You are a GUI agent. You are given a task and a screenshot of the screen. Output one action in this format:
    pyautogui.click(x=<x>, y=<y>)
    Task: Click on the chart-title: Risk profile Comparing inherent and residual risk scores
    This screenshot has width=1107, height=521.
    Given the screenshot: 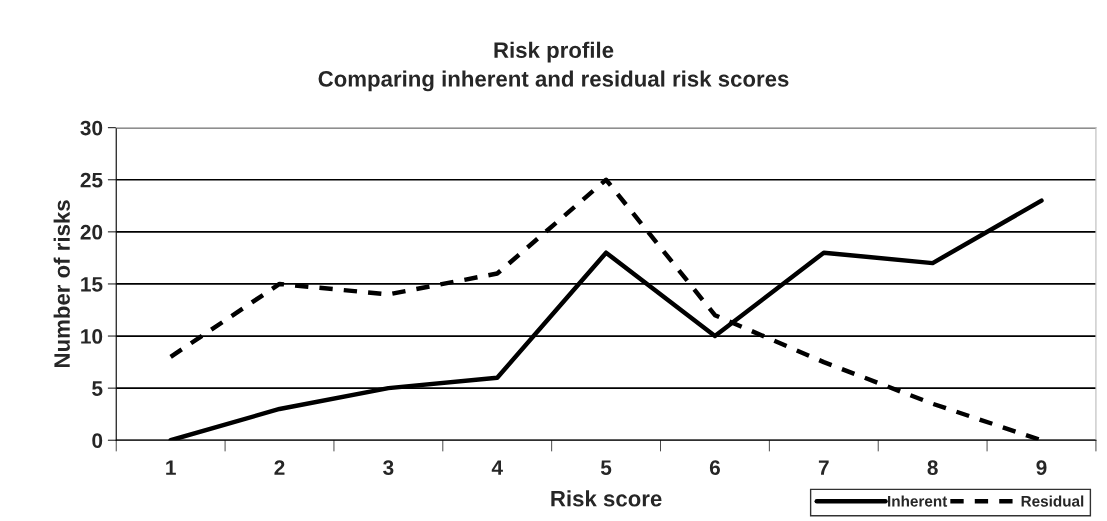 What is the action you would take?
    pyautogui.click(x=553, y=66)
    